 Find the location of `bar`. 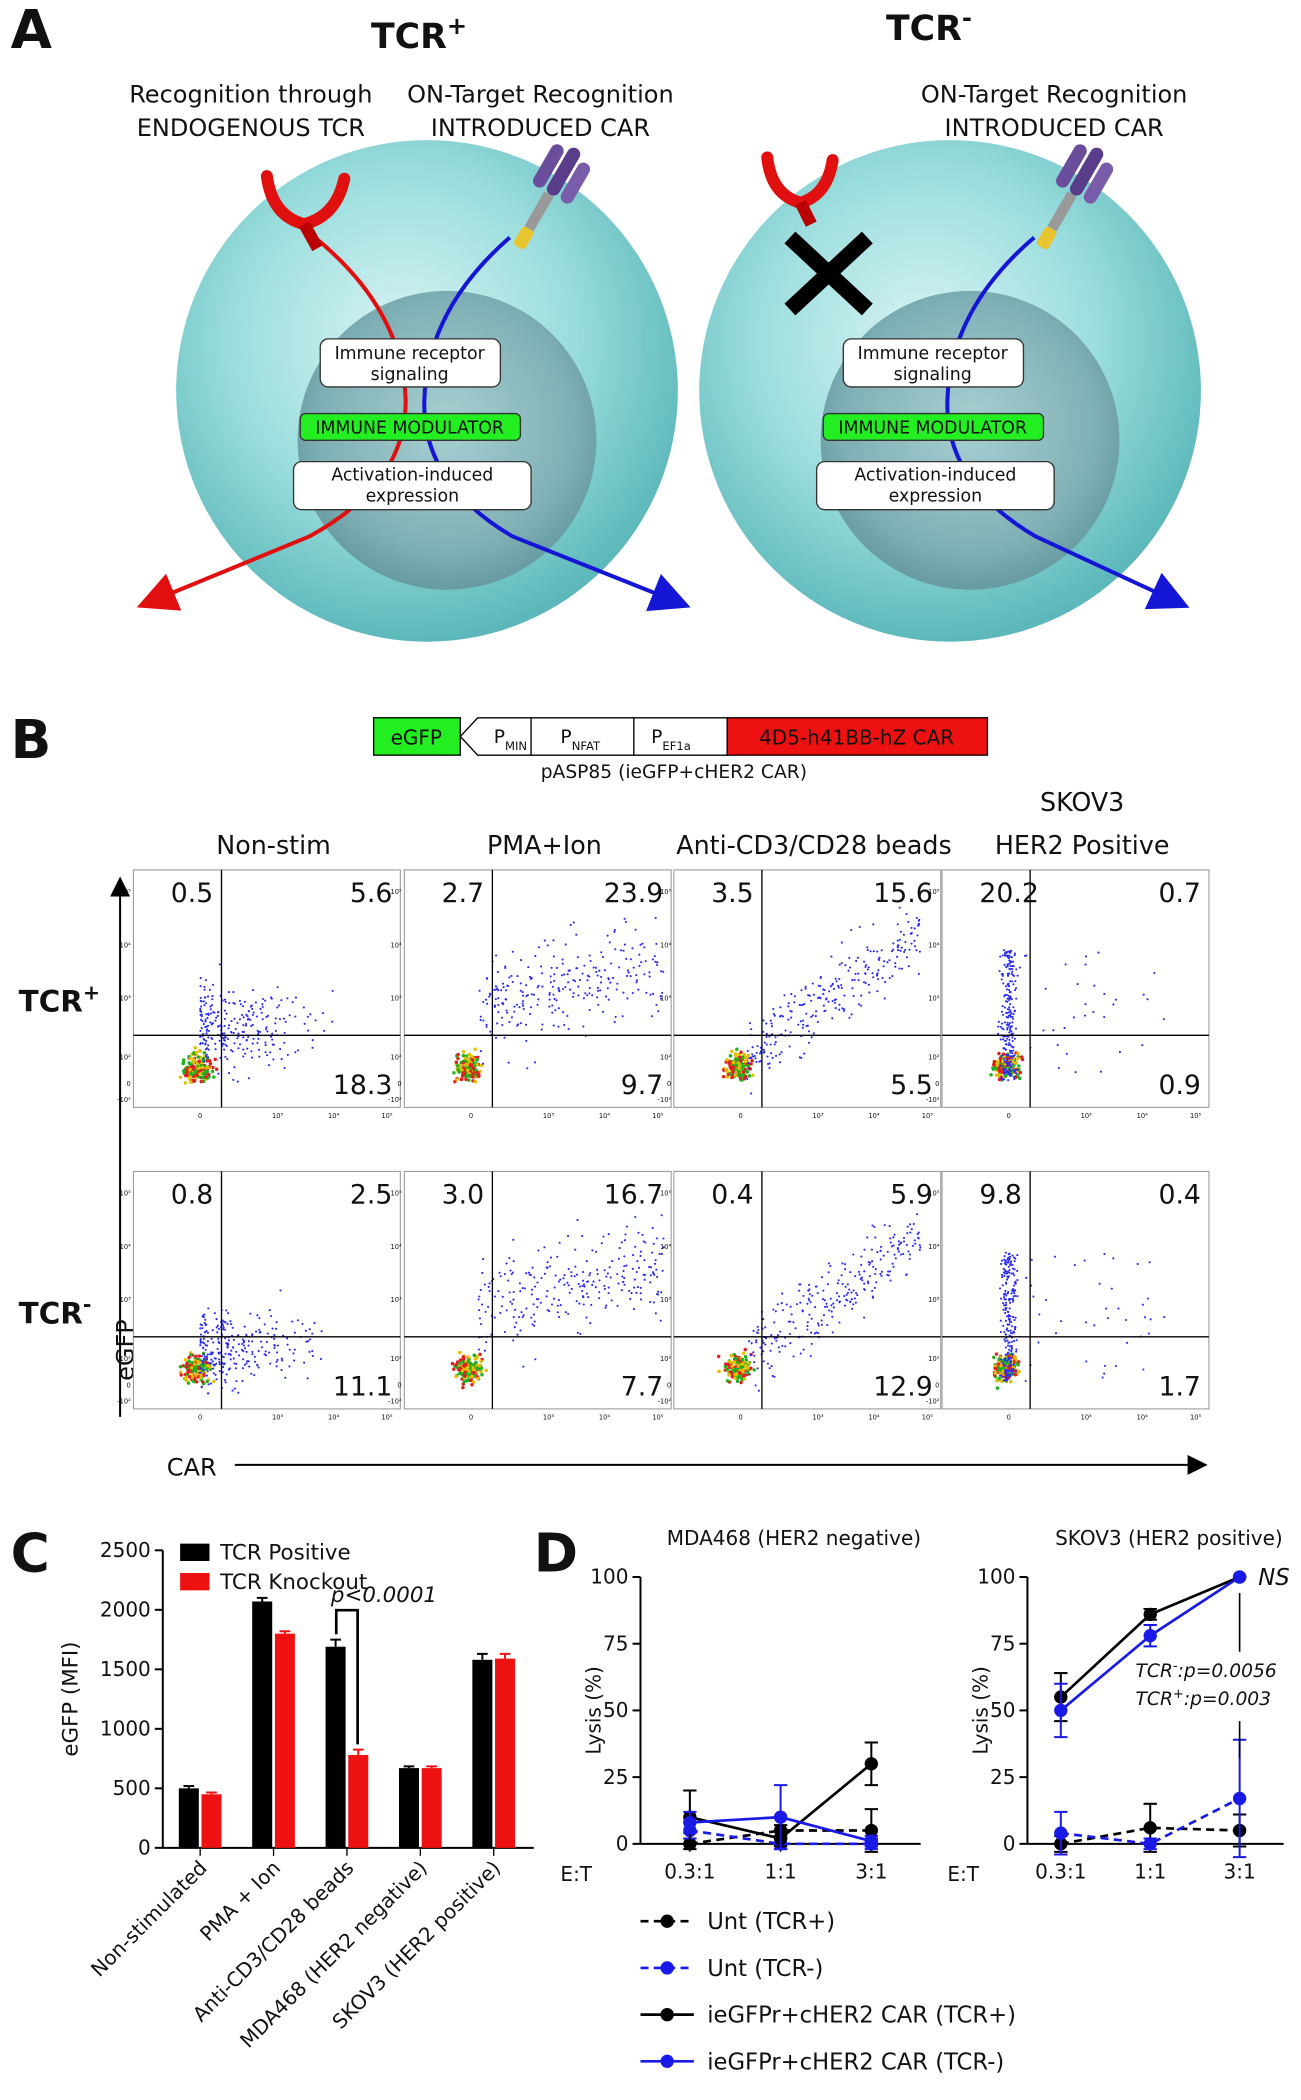

bar is located at coordinates (431, 1808).